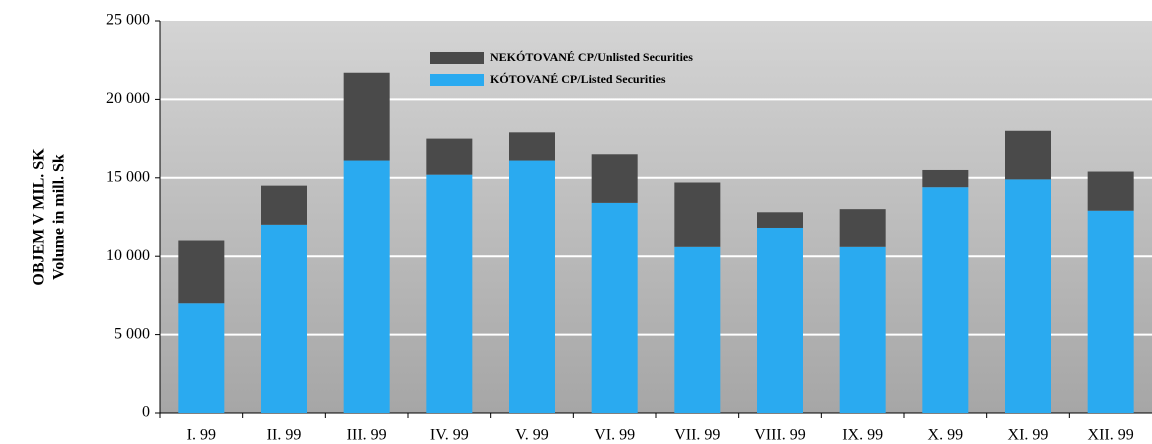 This screenshot has width=1152, height=444. I want to click on y-tick-label: 15 000, so click(128, 176).